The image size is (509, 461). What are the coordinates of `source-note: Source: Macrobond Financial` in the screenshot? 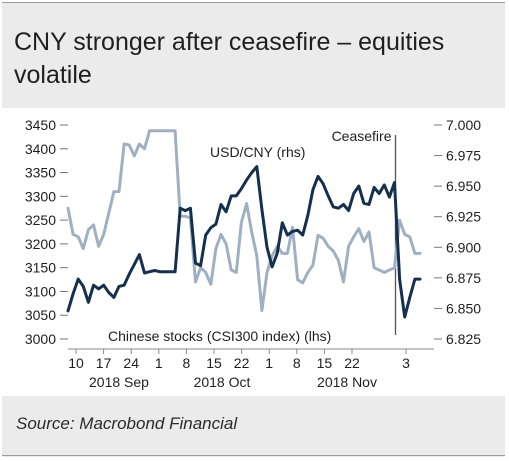 It's located at (127, 423).